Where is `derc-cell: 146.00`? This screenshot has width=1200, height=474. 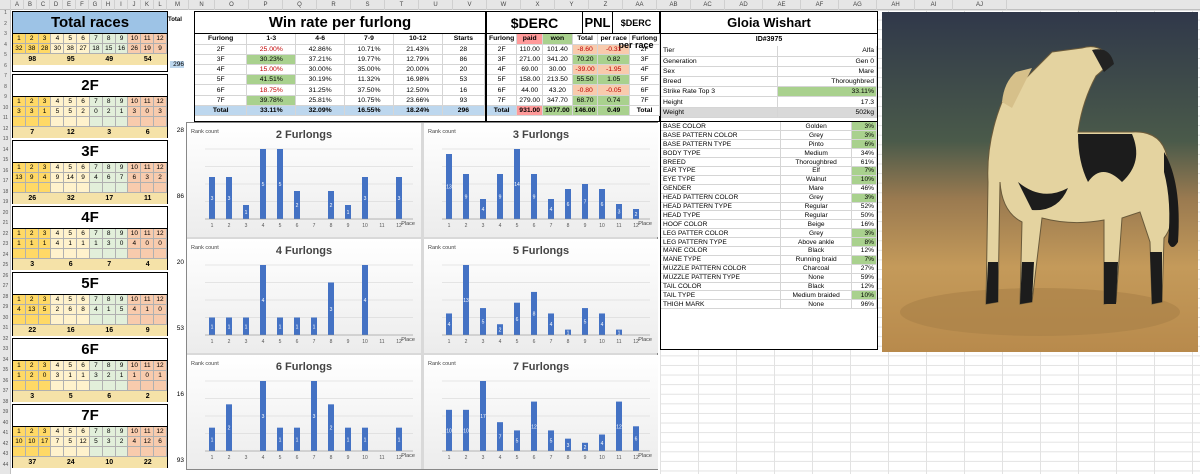
derc-cell: 146.00 is located at coordinates (585, 111).